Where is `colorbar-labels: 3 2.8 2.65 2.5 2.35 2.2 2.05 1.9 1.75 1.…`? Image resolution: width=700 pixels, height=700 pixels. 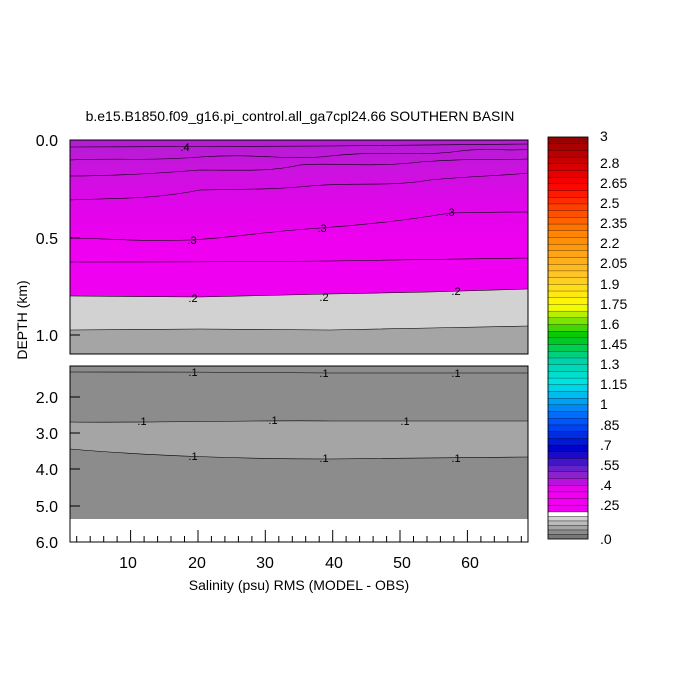 colorbar-labels: 3 2.8 2.65 2.5 2.35 2.2 2.05 1.9 1.75 1.… is located at coordinates (613, 337).